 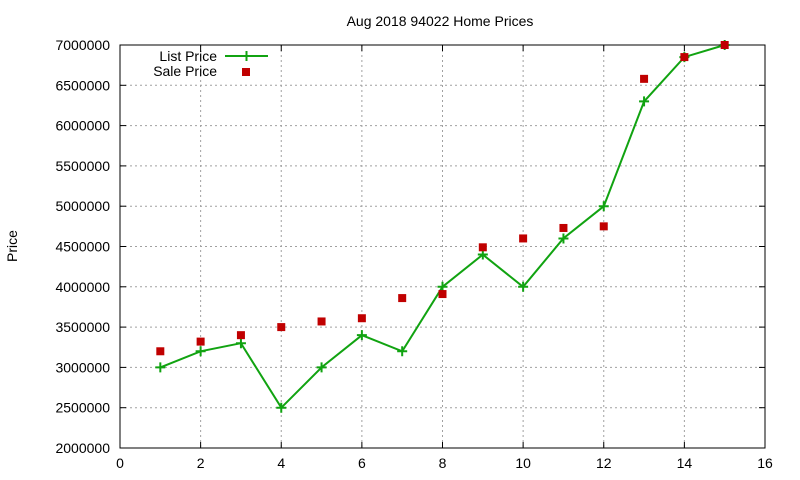 I want to click on x-tick-label: 6, so click(x=362, y=463).